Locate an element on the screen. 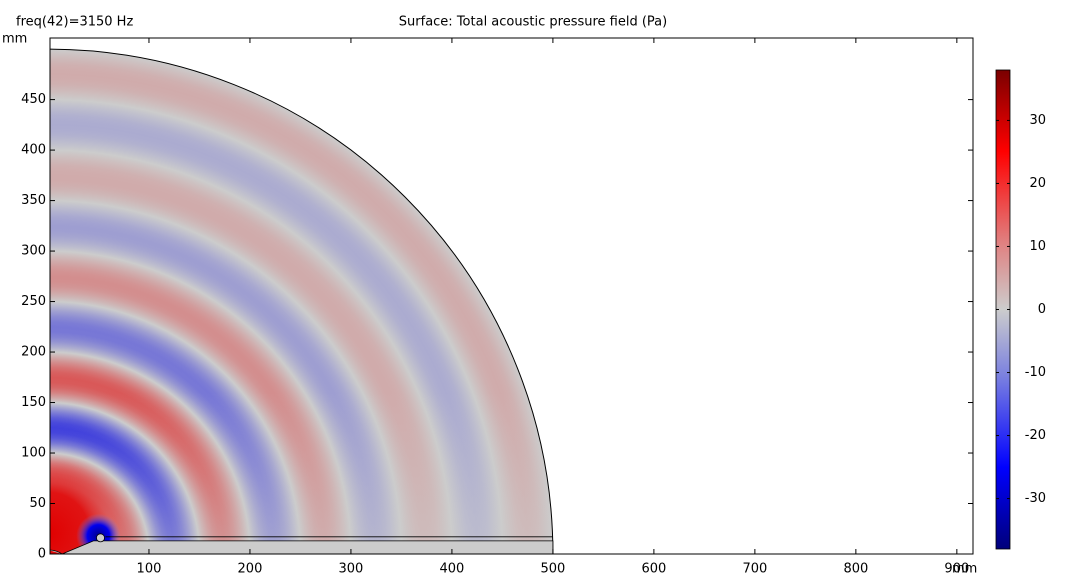 The image size is (1068, 578). y-tick-label: 200 is located at coordinates (33, 352).